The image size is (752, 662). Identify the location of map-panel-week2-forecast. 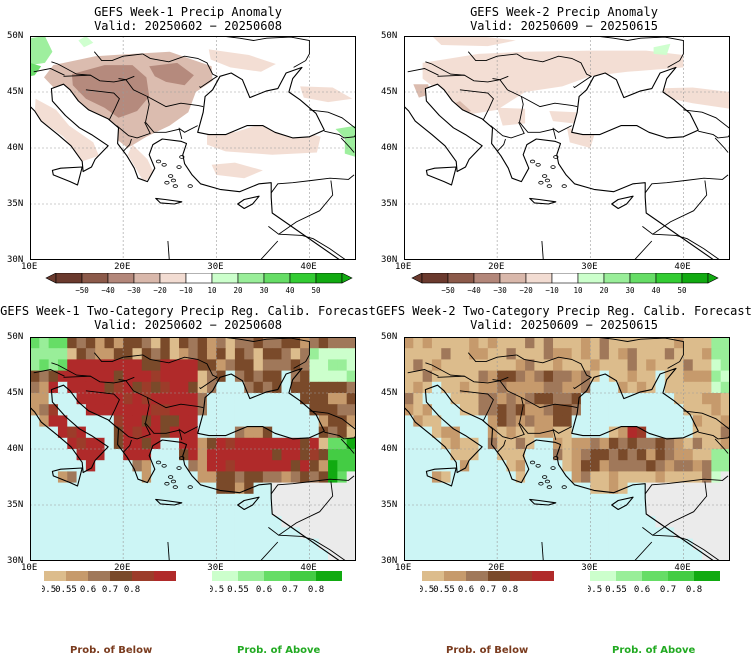
(567, 449).